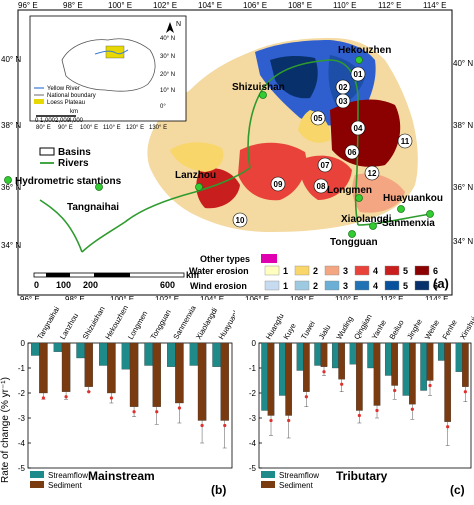 Image resolution: width=474 pixels, height=505 pixels. I want to click on station-label-tongguan: Tongguan, so click(354, 242).